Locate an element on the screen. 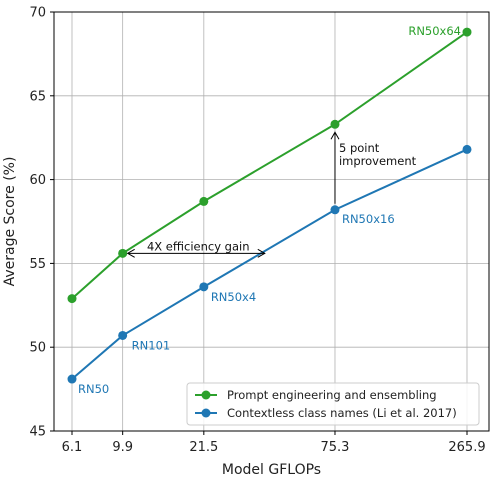  x-tick-label: 75.3 is located at coordinates (335, 447).